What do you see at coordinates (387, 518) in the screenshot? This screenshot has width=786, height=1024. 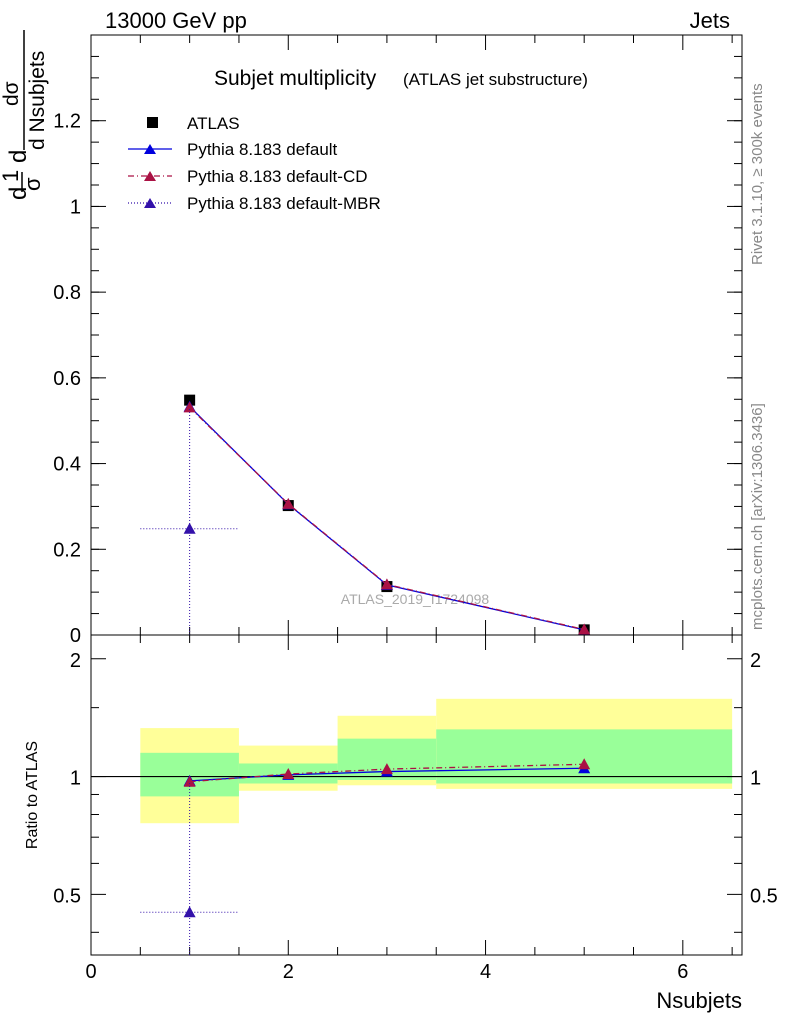 I see `series-line` at bounding box center [387, 518].